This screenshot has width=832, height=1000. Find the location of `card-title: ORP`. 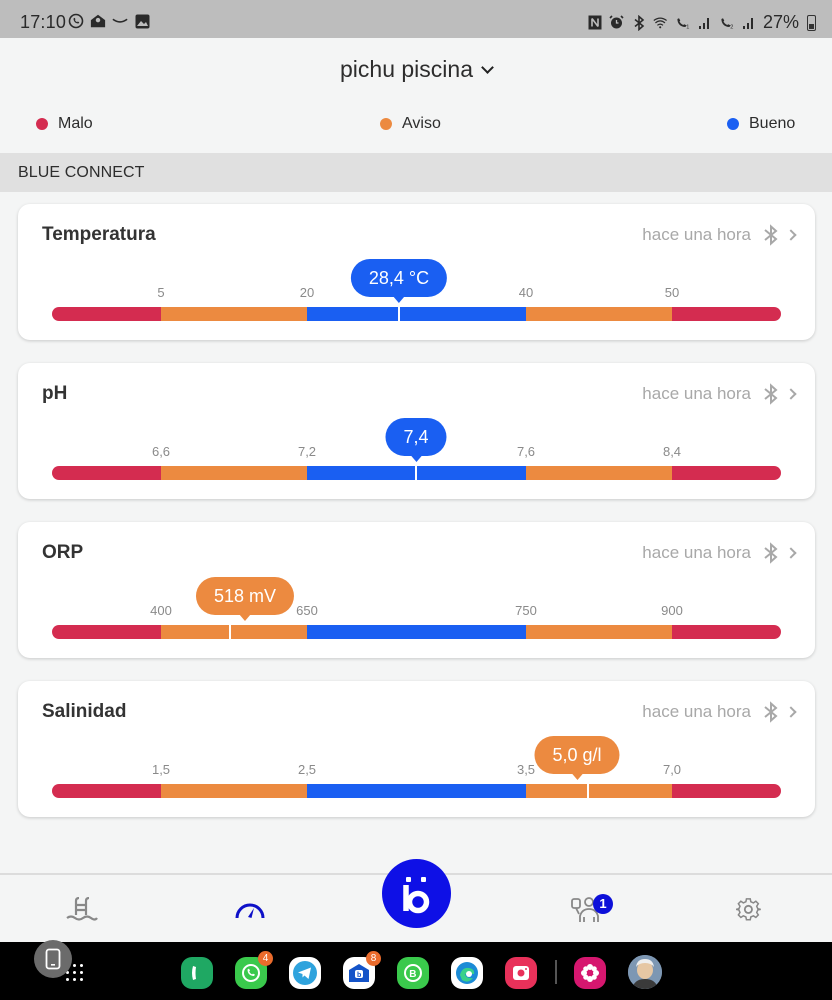

card-title: ORP is located at coordinates (63, 552).